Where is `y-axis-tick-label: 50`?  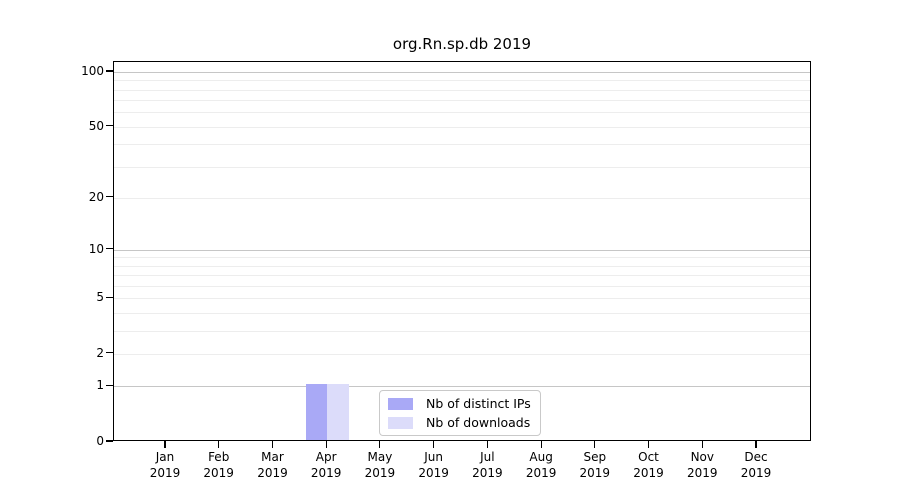
y-axis-tick-label: 50 is located at coordinates (96, 125).